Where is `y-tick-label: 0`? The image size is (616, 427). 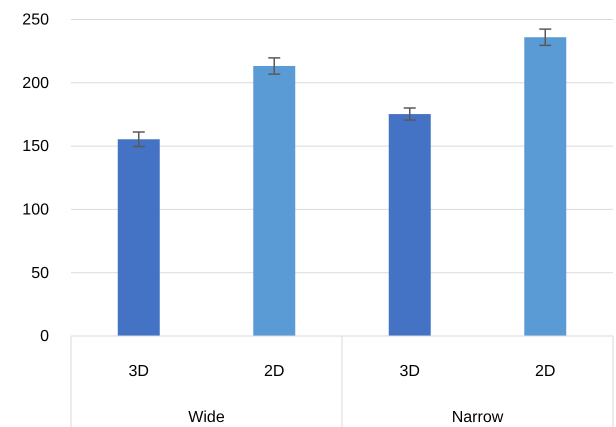
y-tick-label: 0 is located at coordinates (45, 337).